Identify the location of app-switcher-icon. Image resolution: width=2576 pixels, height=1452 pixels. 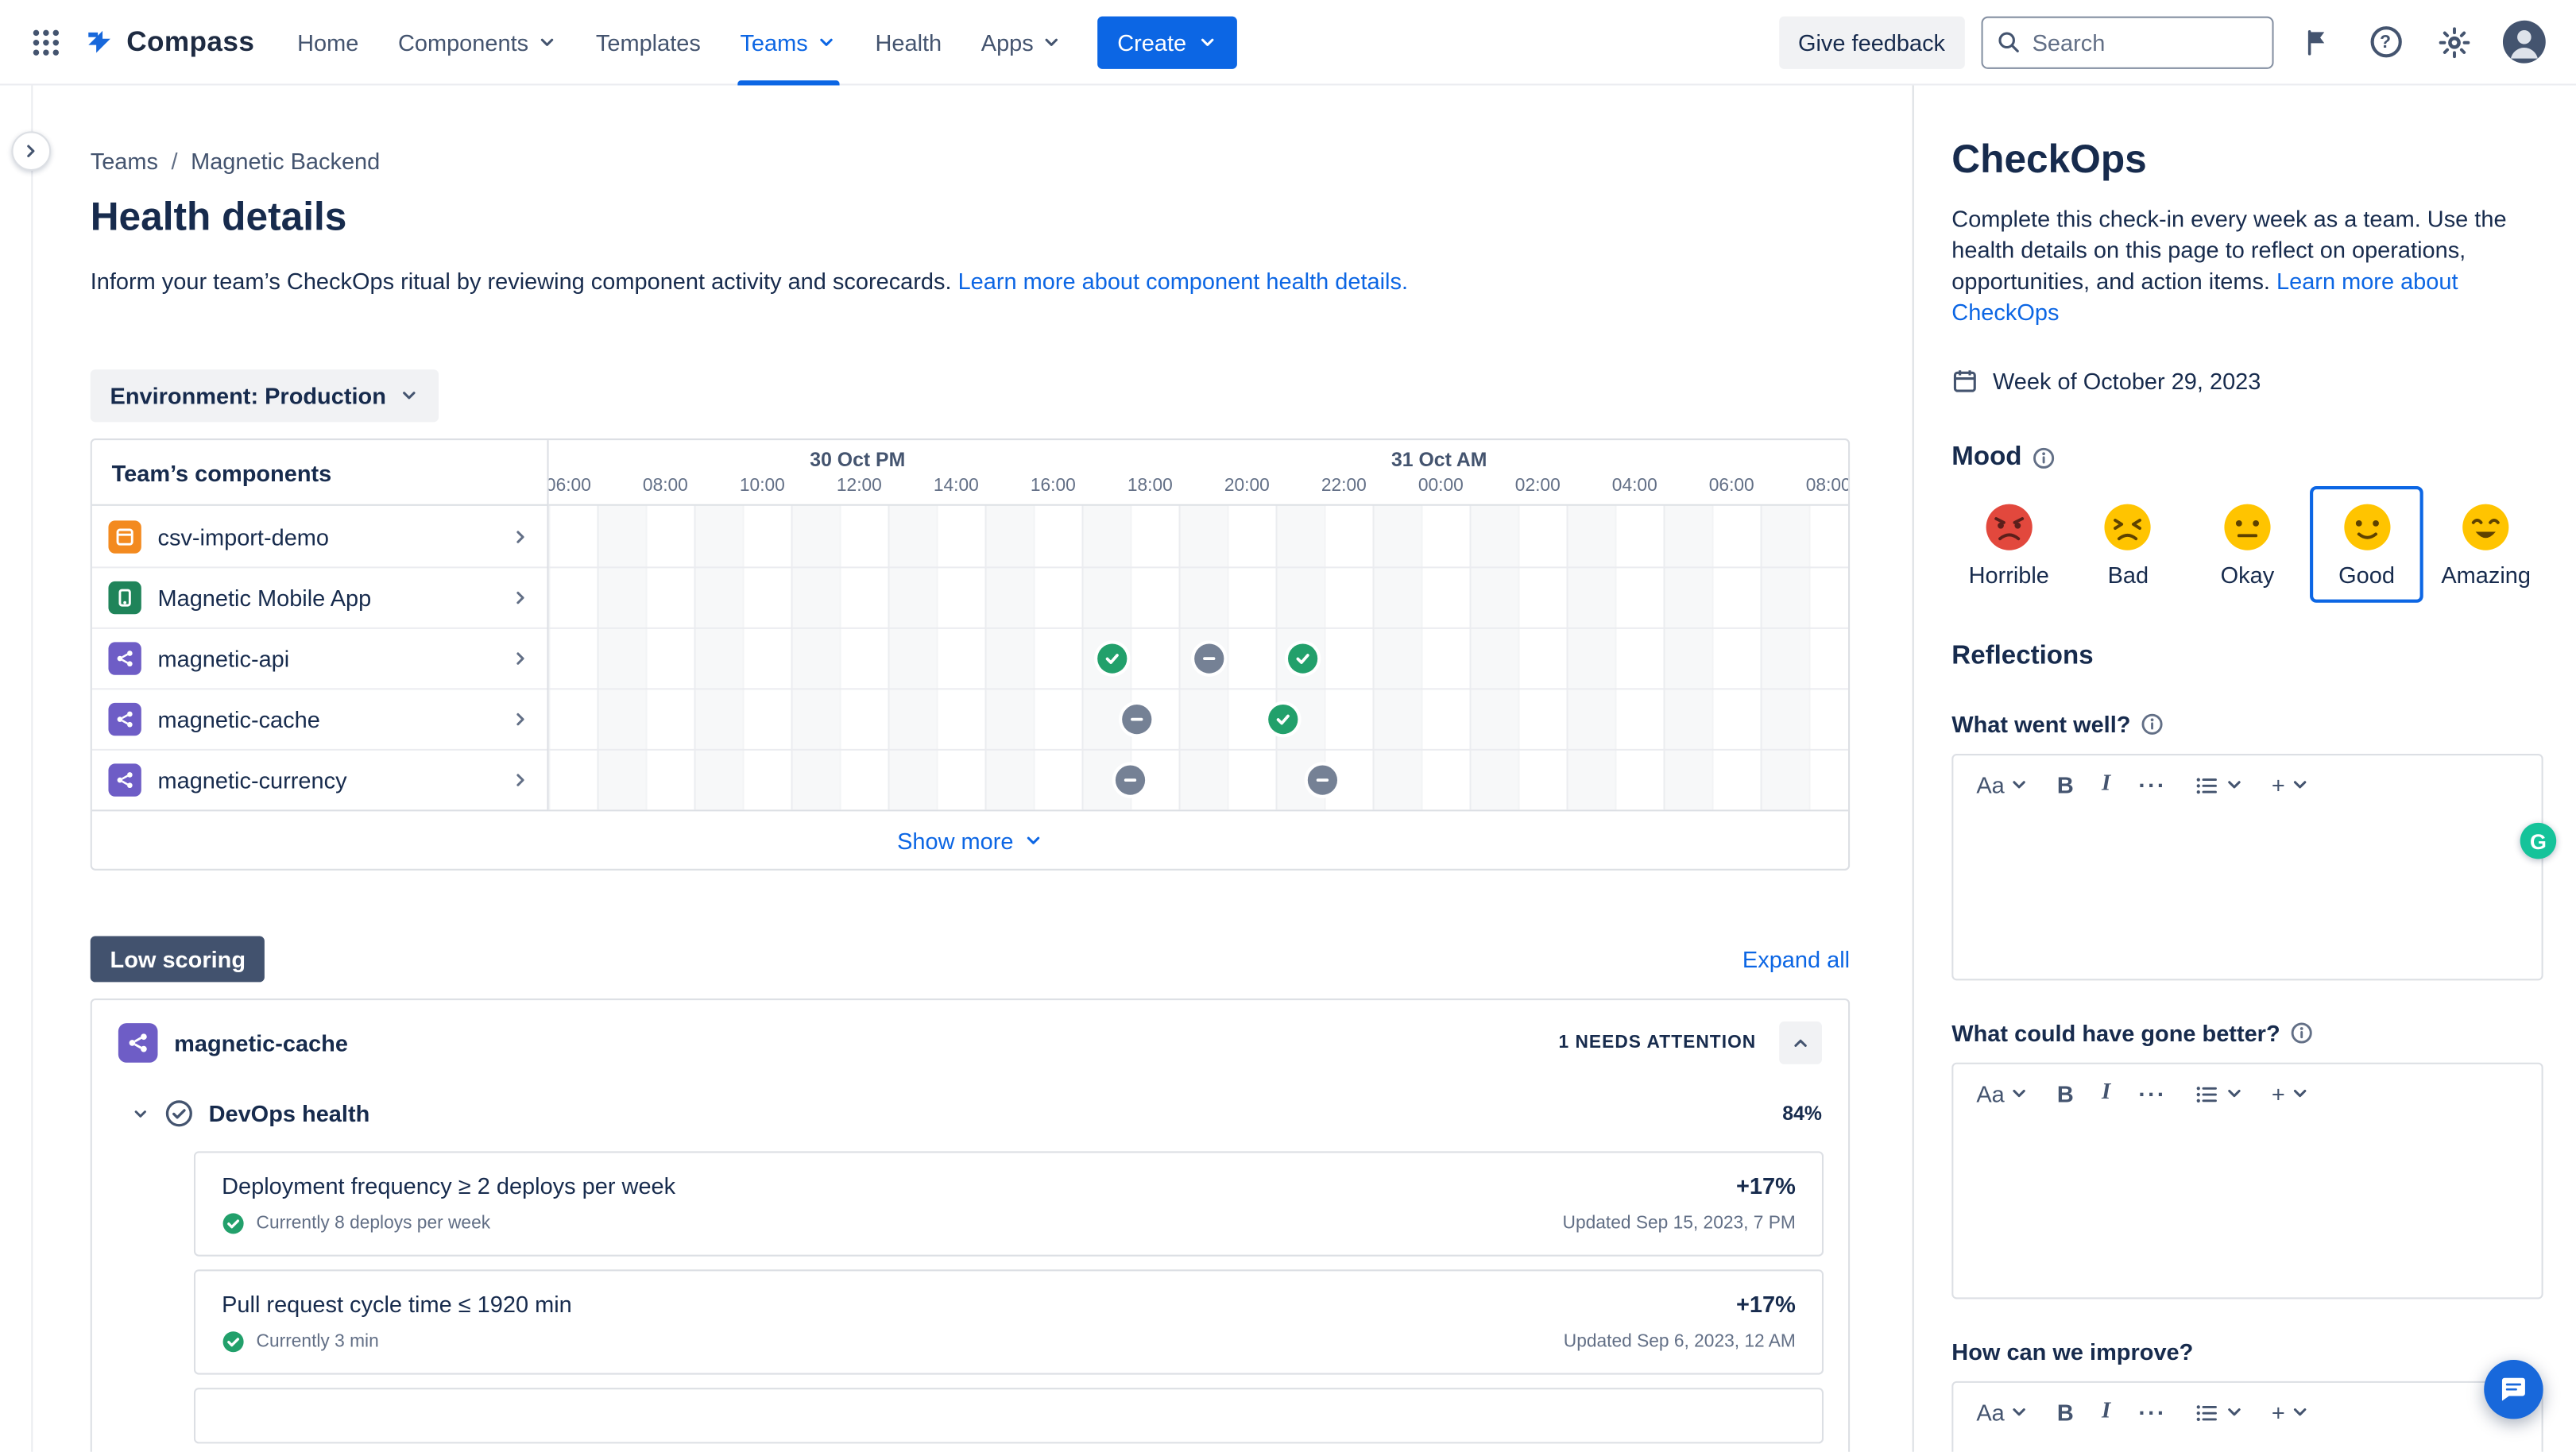
(46, 42).